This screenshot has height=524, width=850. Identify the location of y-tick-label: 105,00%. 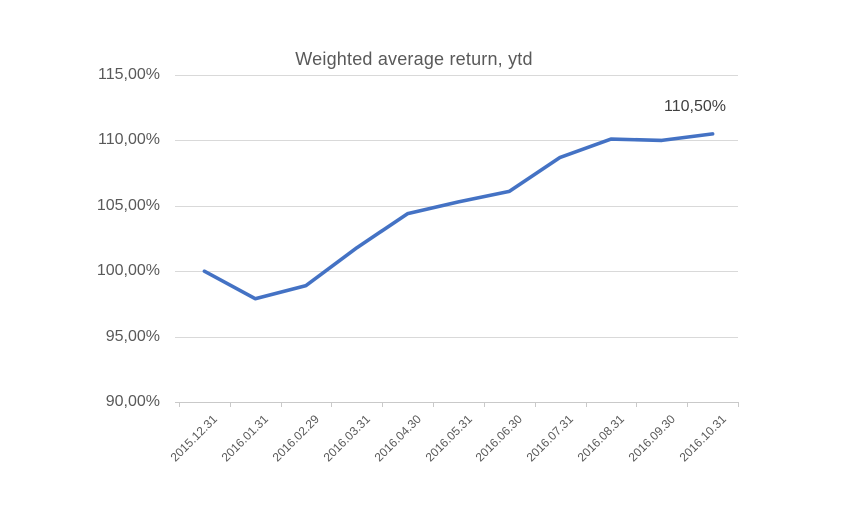
(128, 205).